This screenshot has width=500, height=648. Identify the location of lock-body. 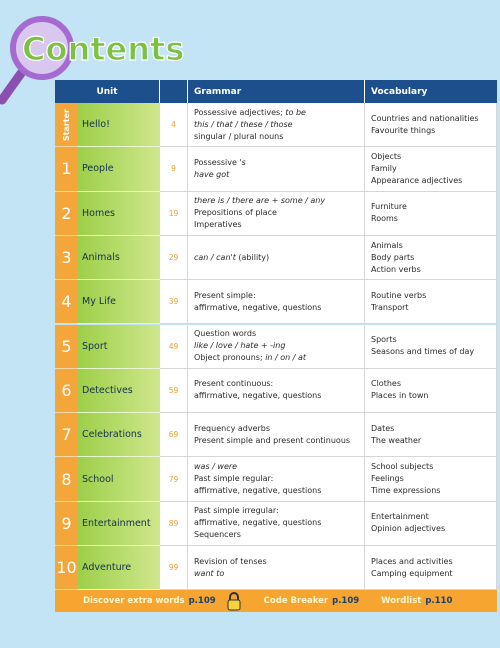
(234, 605).